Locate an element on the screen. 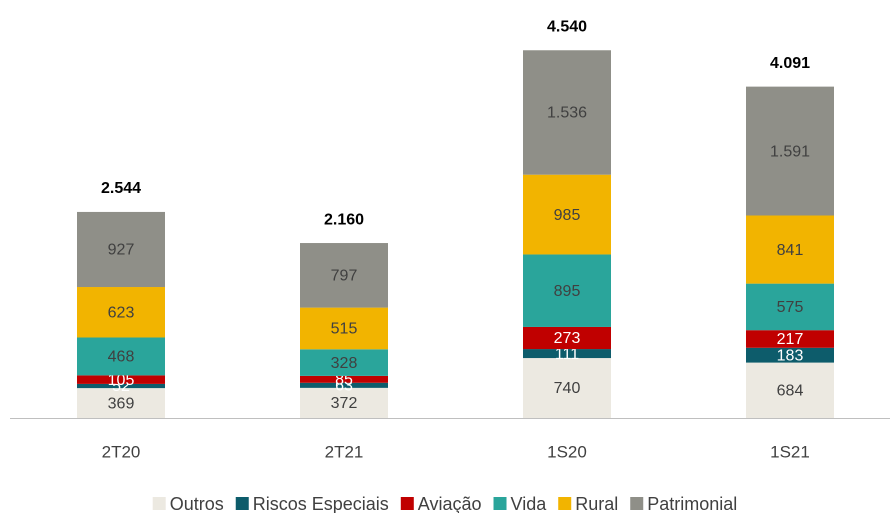  segment-label: 515 is located at coordinates (344, 329).